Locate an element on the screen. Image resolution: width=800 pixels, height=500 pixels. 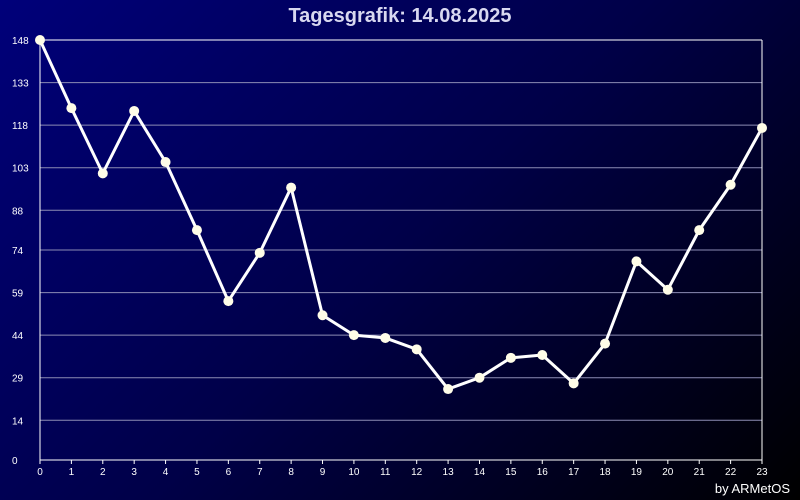
x-tick-label: 15 is located at coordinates (511, 472).